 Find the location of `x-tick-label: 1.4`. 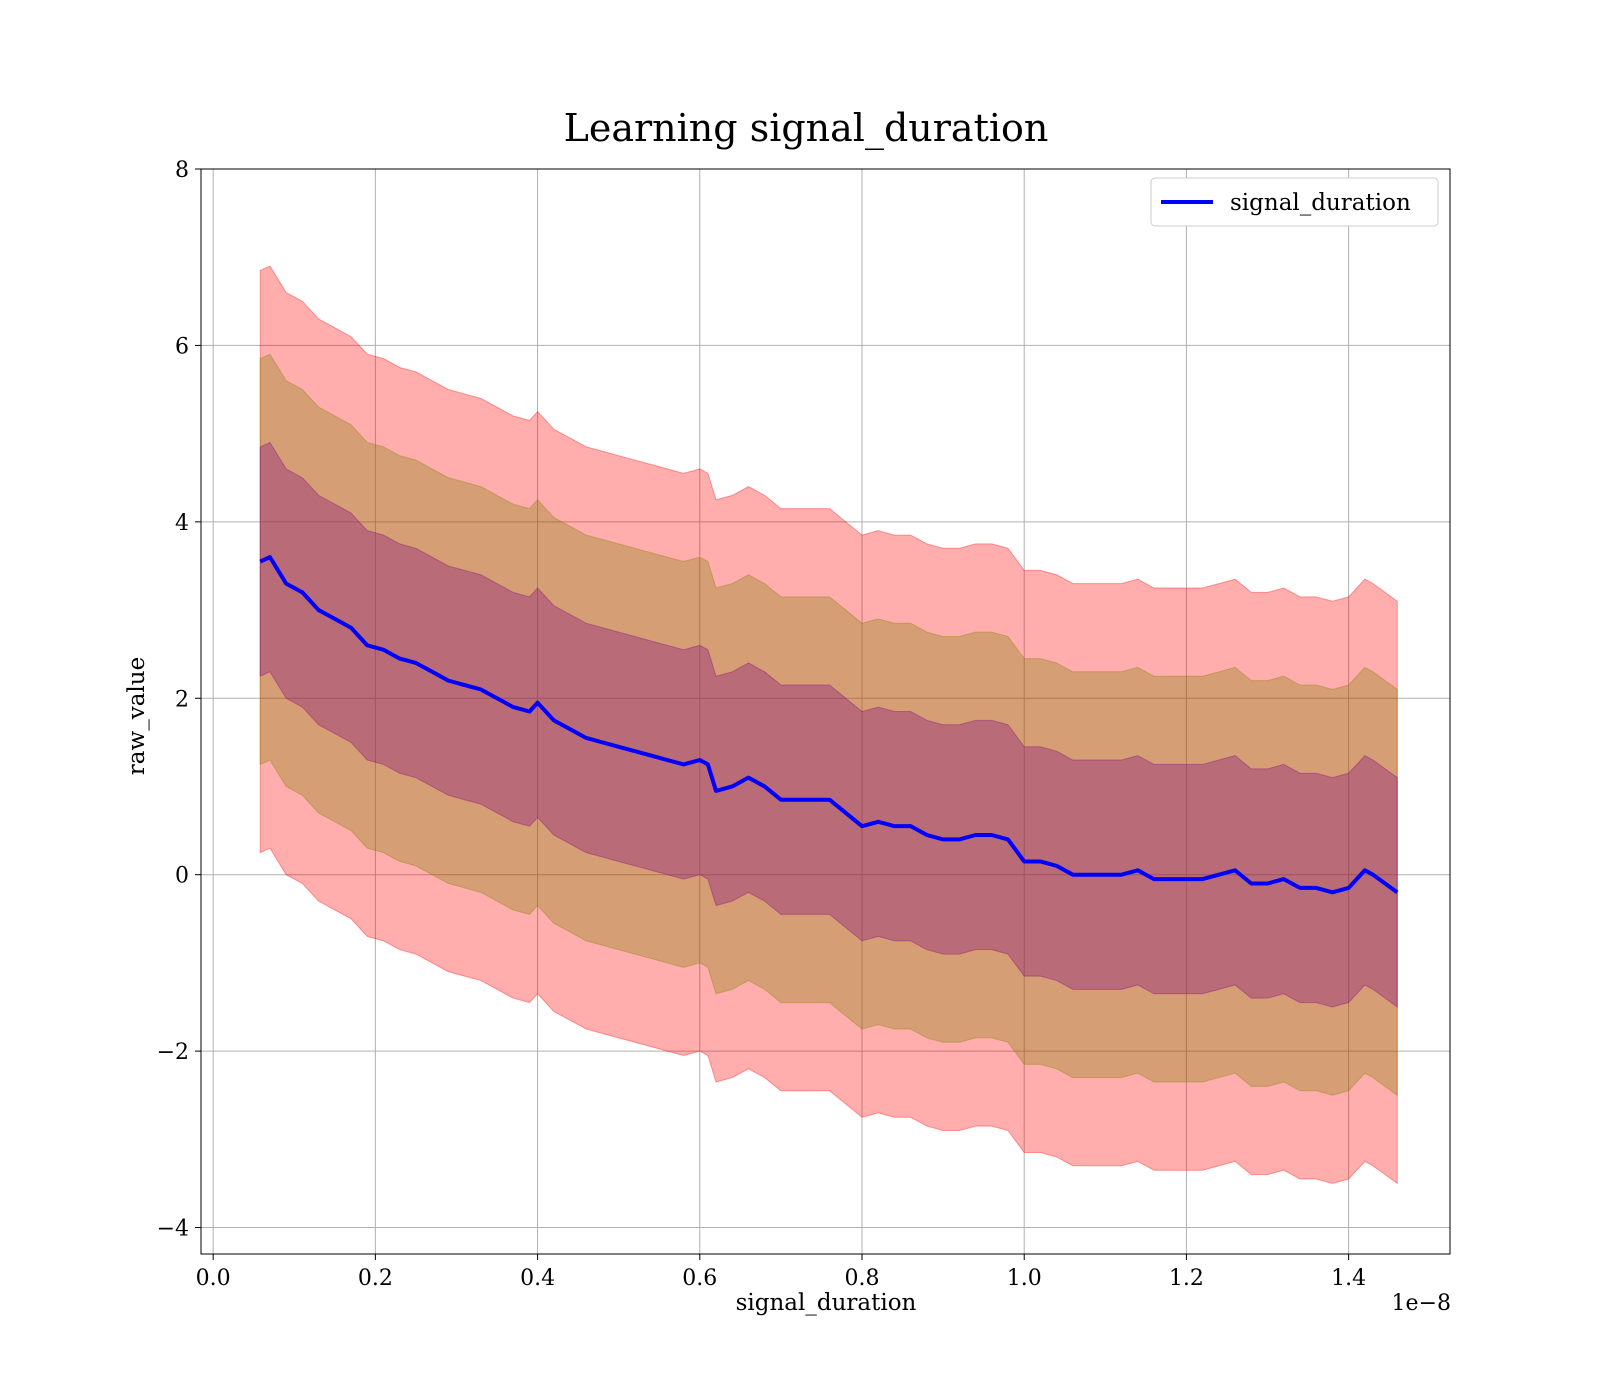

x-tick-label: 1.4 is located at coordinates (1348, 1278).